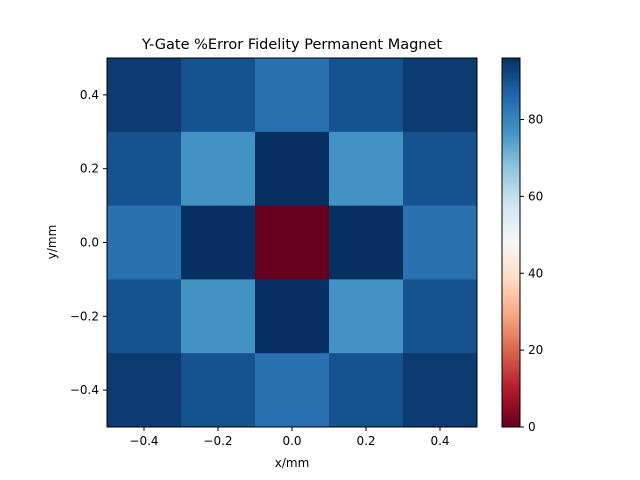 The height and width of the screenshot is (480, 640). I want to click on colorbar-tick-label: 20, so click(535, 350).